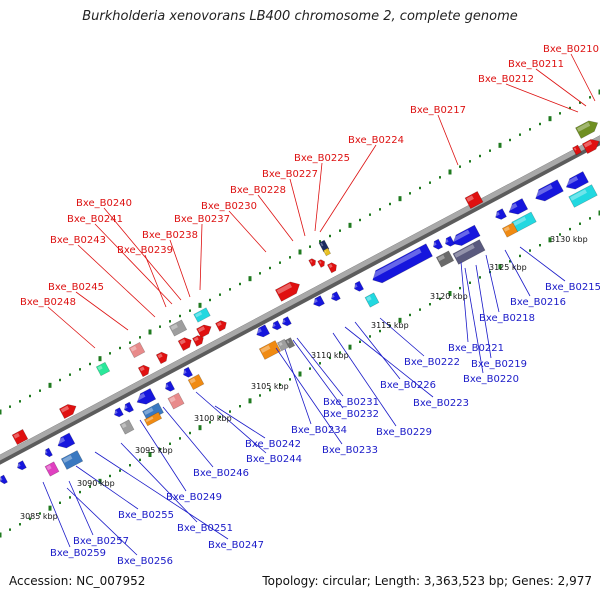 This screenshot has height=600, width=600. Describe the element at coordinates (48, 302) in the screenshot. I see `top-gene-label: Bxe_B0248` at that location.